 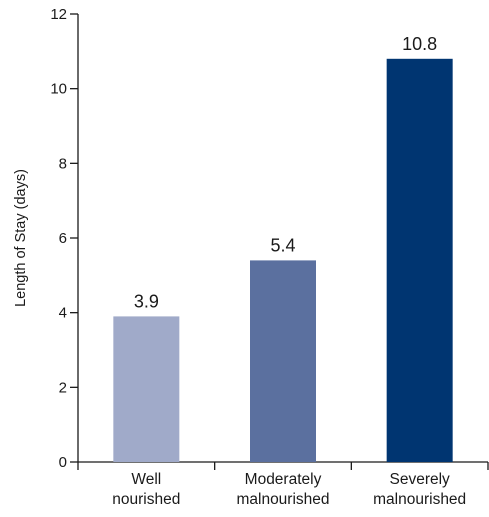 What do you see at coordinates (58, 89) in the screenshot?
I see `y-tick-label: 10` at bounding box center [58, 89].